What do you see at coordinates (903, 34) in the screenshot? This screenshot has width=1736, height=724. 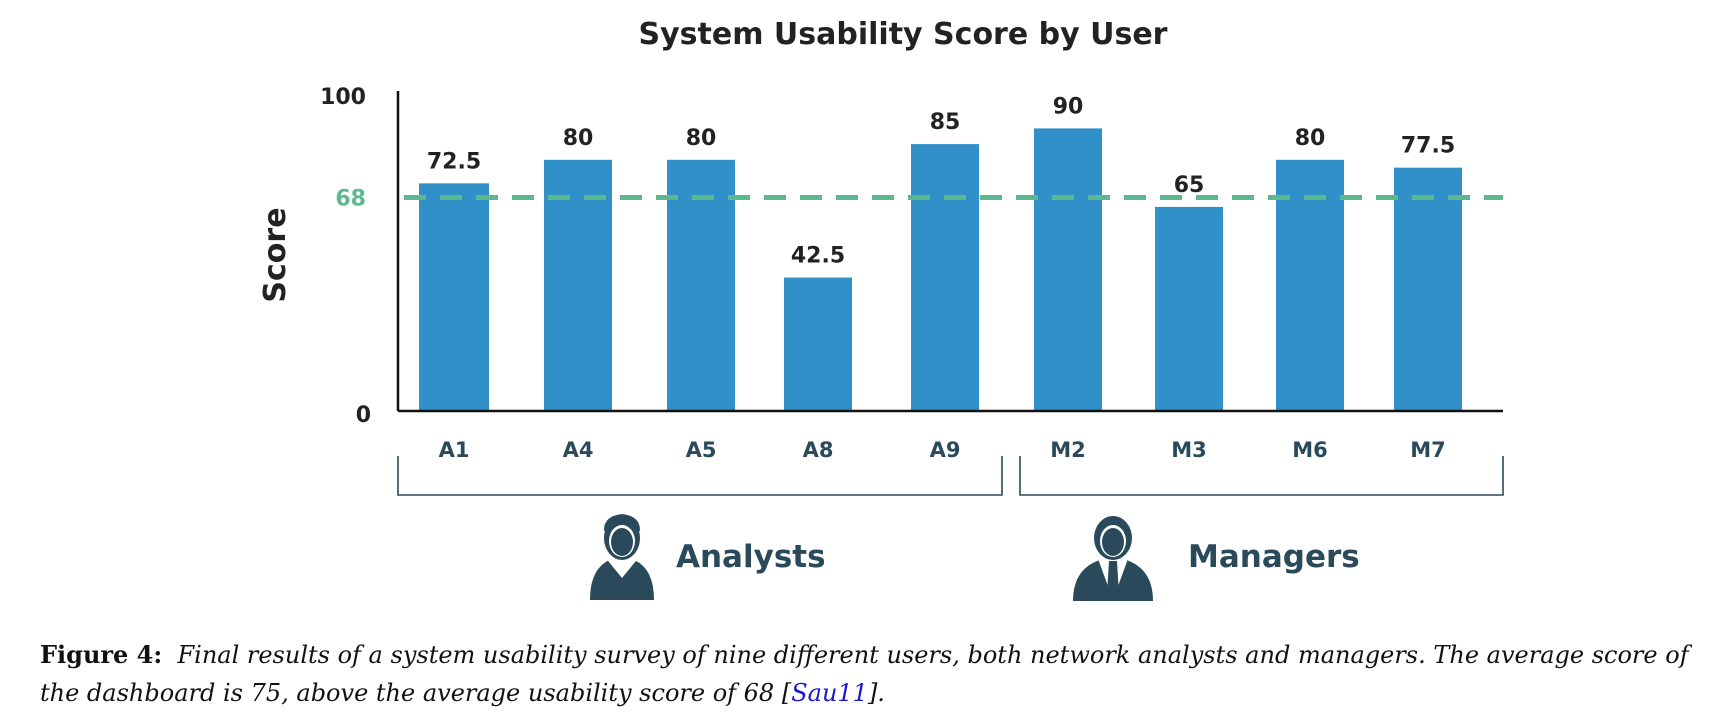 I see `chart-title: System Usability Score by User` at bounding box center [903, 34].